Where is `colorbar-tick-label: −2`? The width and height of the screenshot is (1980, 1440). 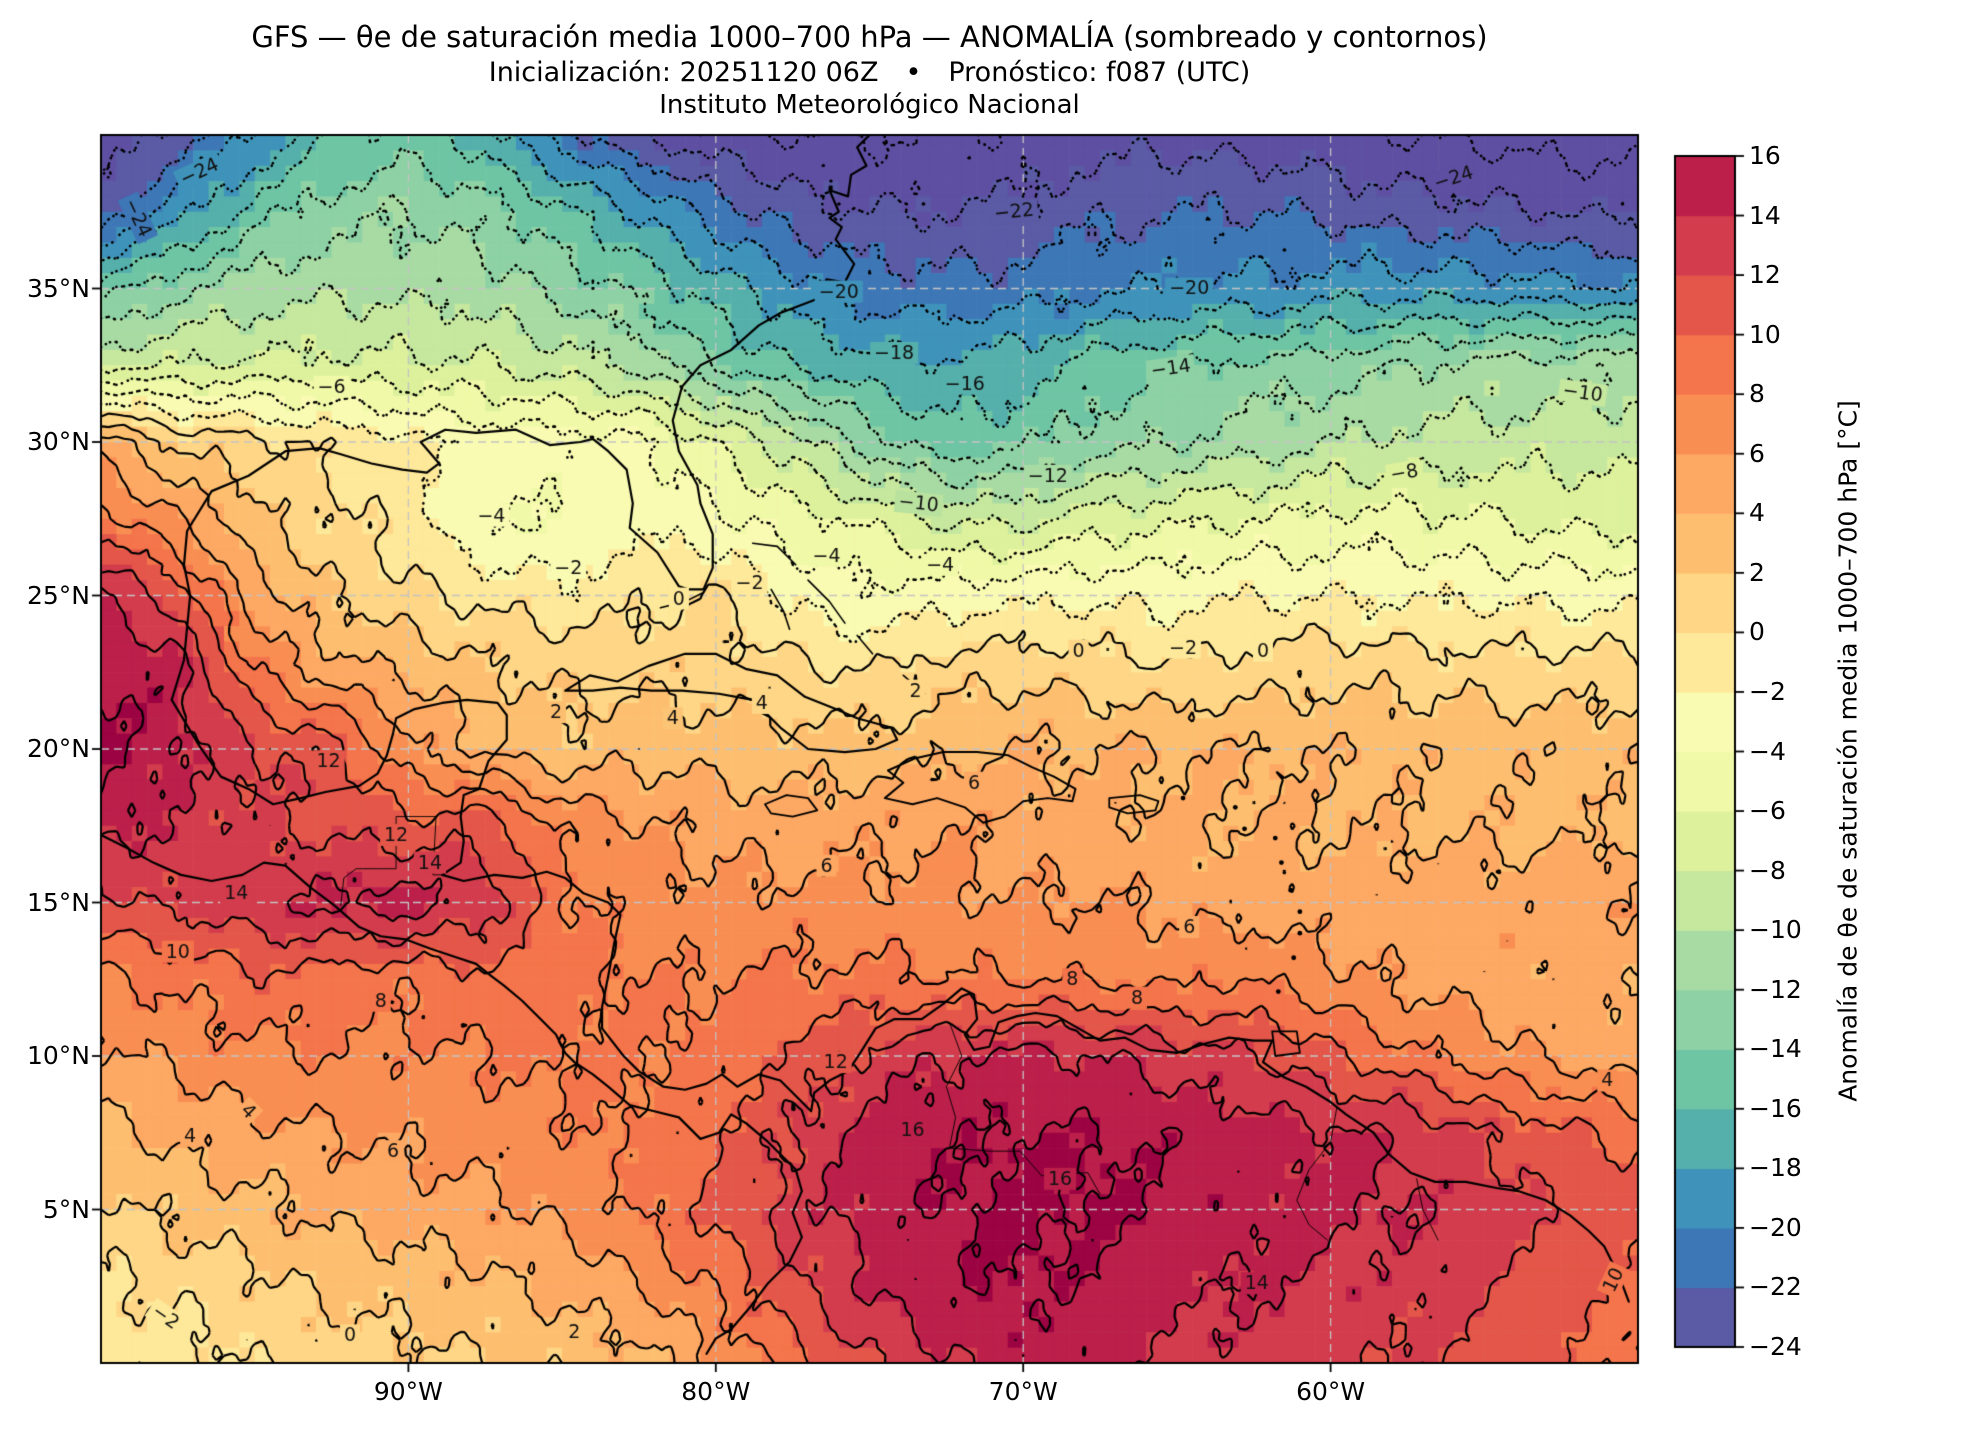 colorbar-tick-label: −2 is located at coordinates (1767, 691).